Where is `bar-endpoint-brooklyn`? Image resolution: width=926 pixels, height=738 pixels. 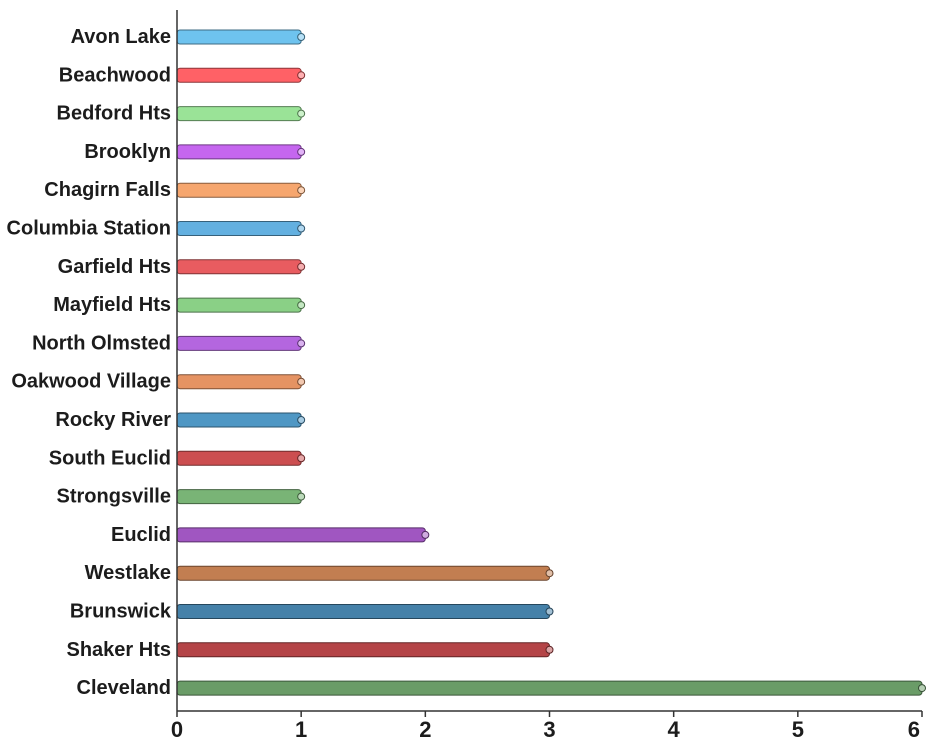 bar-endpoint-brooklyn is located at coordinates (301, 151).